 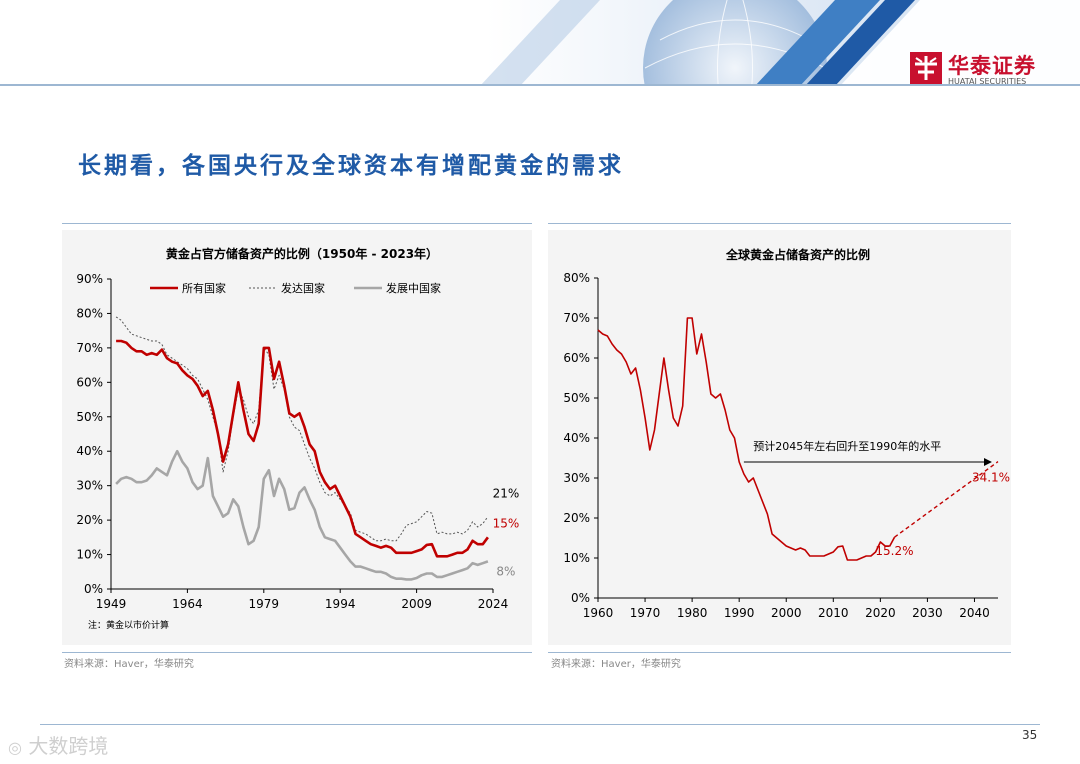 I want to click on series-end-label: 15%, so click(x=506, y=523).